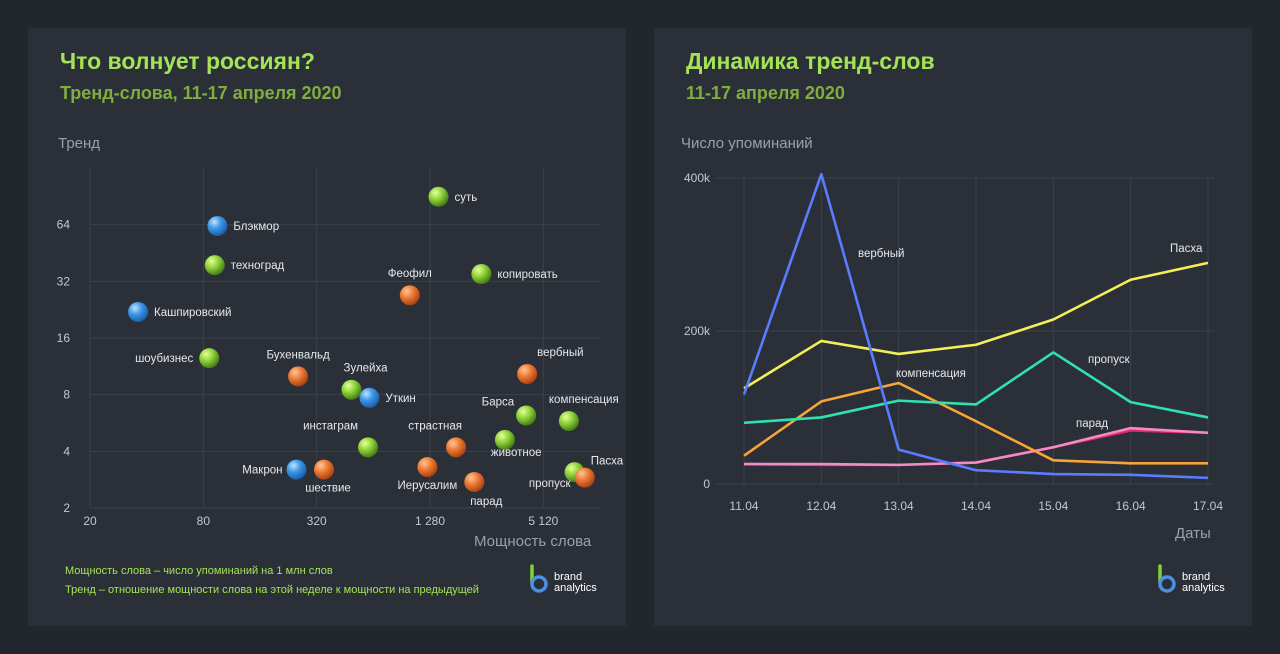 This screenshot has width=1280, height=654. I want to click on scatter-x-tick-label: 5 120, so click(543, 521).